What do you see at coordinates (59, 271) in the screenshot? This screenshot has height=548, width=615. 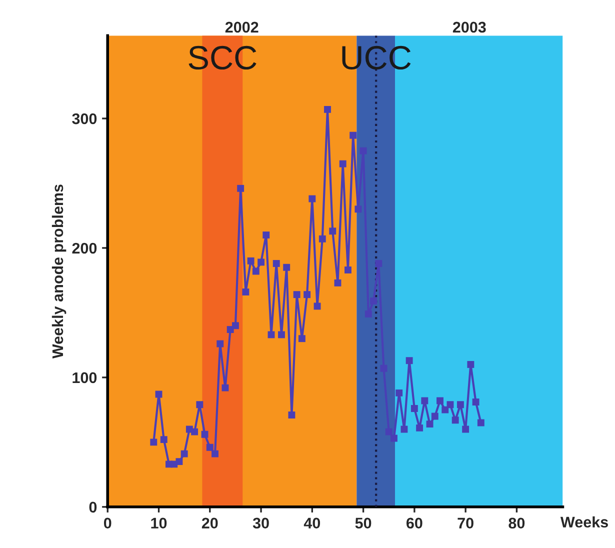 I see `y-axis-title: Weekly anode problems` at bounding box center [59, 271].